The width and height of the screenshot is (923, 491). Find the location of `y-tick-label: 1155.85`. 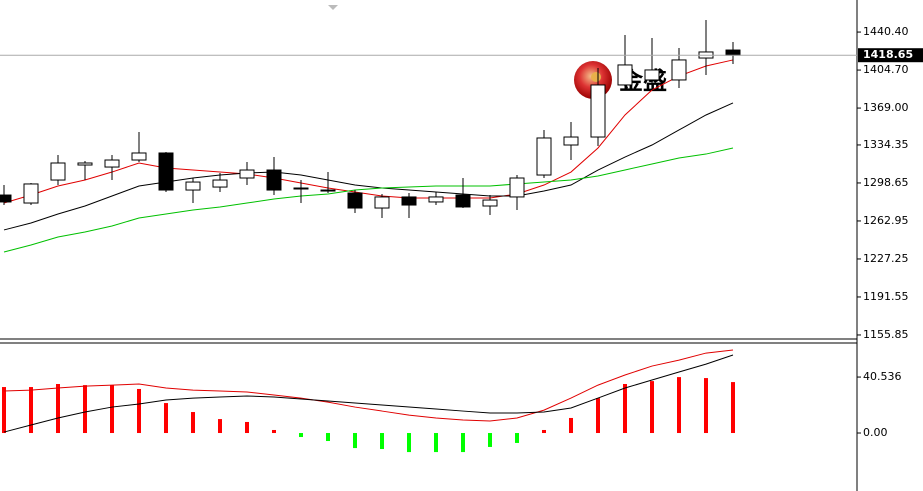

y-tick-label: 1155.85 is located at coordinates (886, 334).